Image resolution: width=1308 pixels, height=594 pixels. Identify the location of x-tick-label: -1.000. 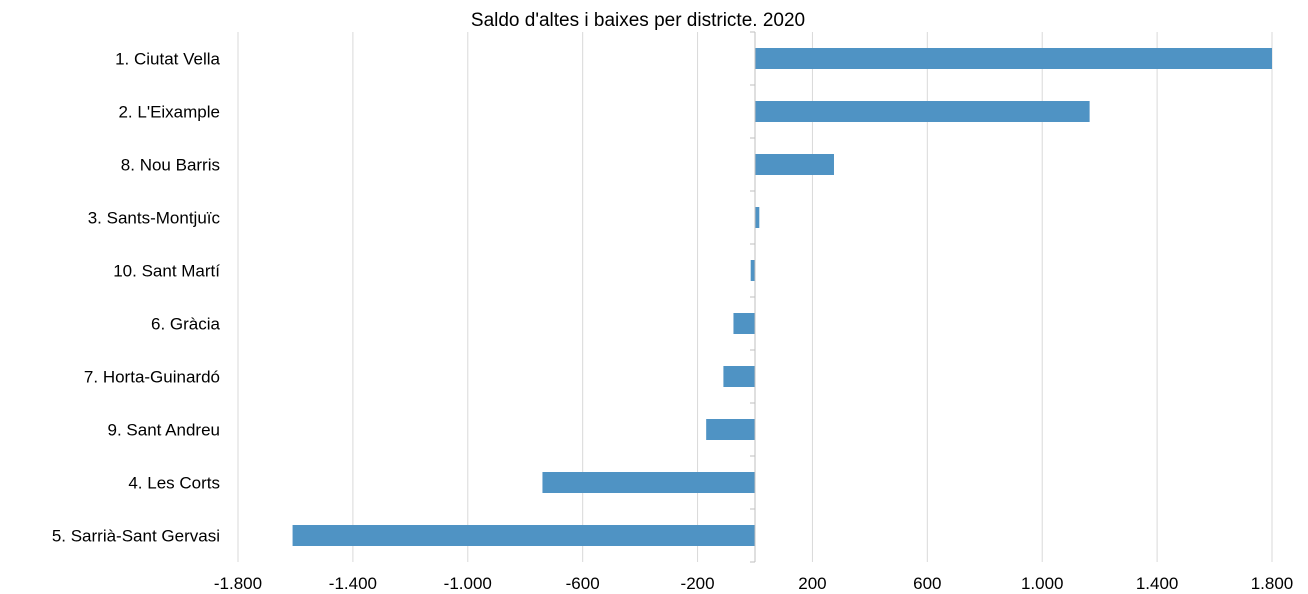
(468, 583).